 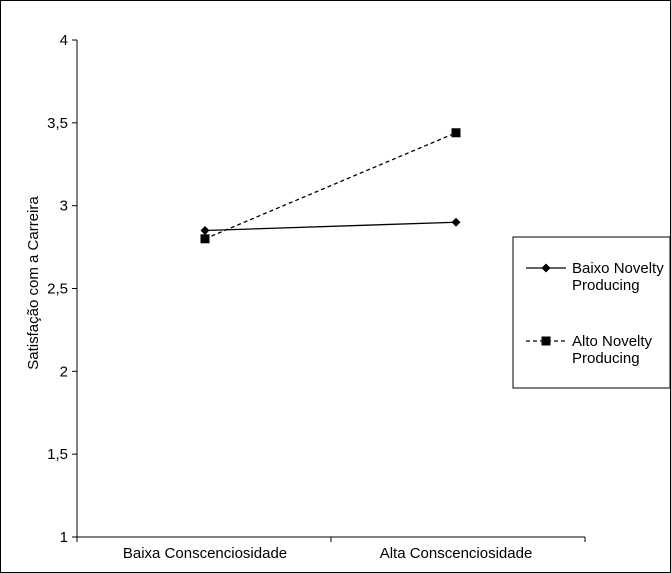 I want to click on legend-label: Alto Novelty, so click(x=612, y=341).